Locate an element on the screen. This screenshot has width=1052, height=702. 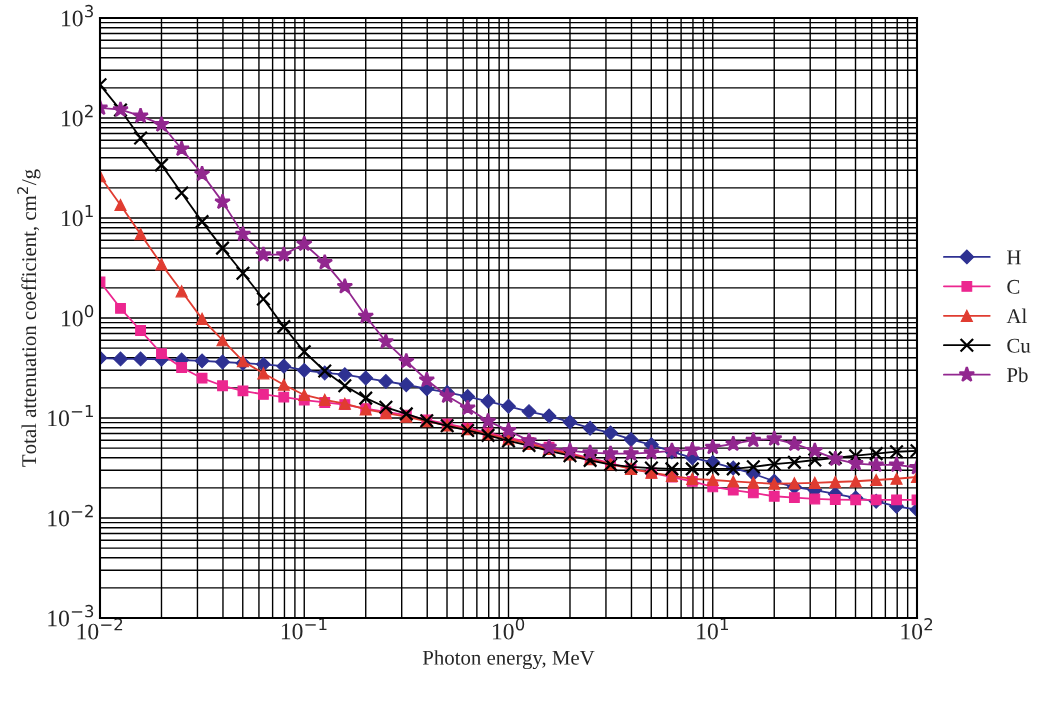
y-tick-label: 10$^{−2}$ is located at coordinates (70, 515).